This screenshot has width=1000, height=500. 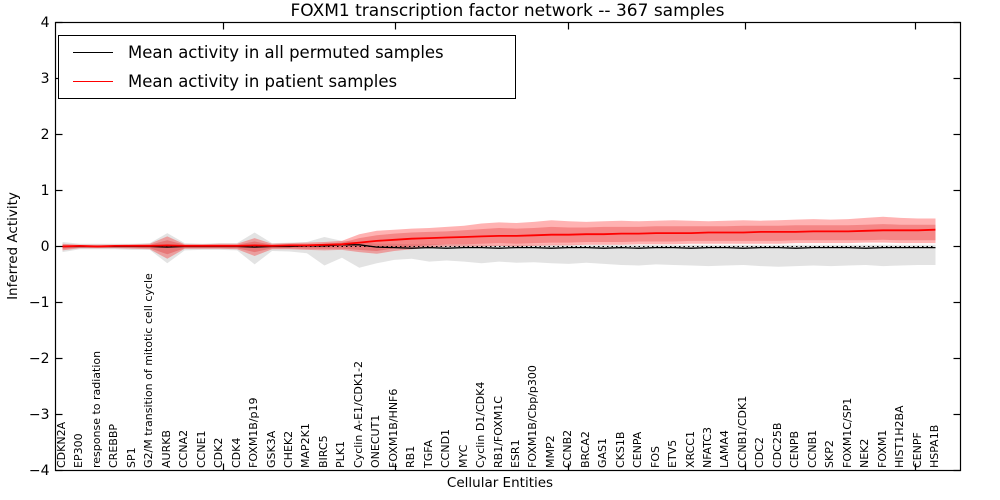 What do you see at coordinates (777, 445) in the screenshot?
I see `x-tick-label: CDC25B` at bounding box center [777, 445].